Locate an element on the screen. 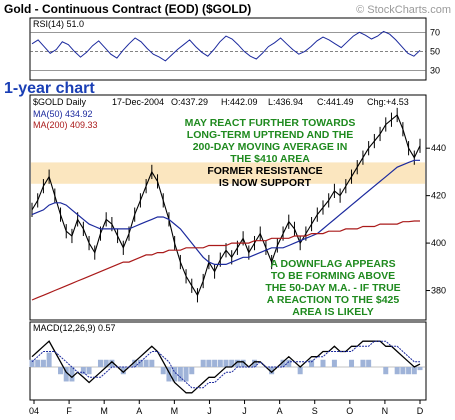  price-tick-label: 420 is located at coordinates (438, 196).